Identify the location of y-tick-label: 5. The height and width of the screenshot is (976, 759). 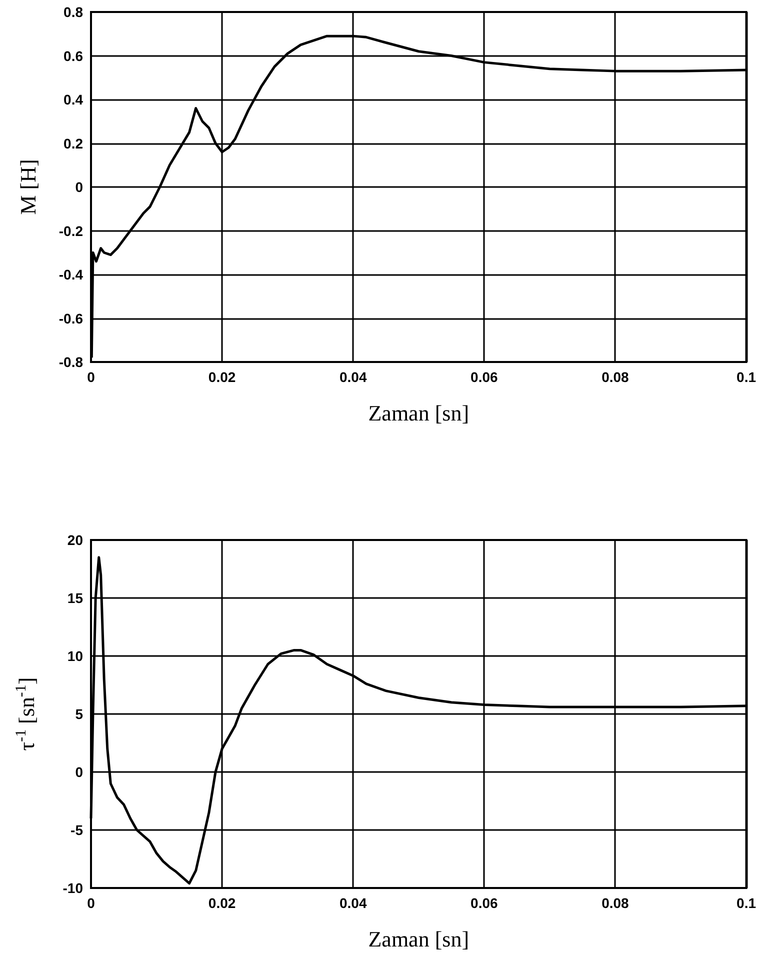
(79, 714).